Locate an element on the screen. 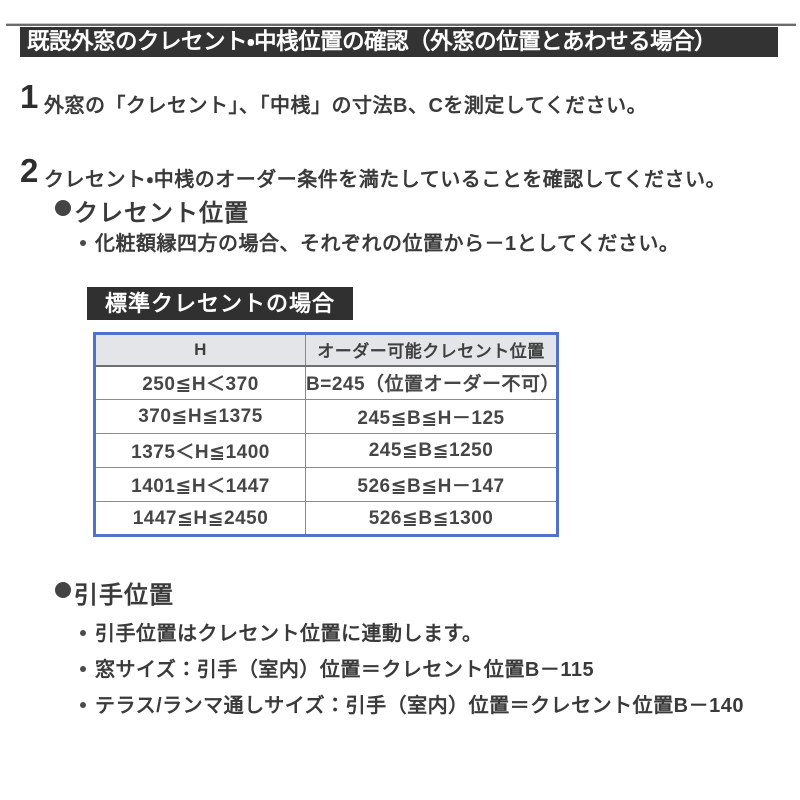  table-cell-h-range: 370≦H≦1375 is located at coordinates (200, 416).